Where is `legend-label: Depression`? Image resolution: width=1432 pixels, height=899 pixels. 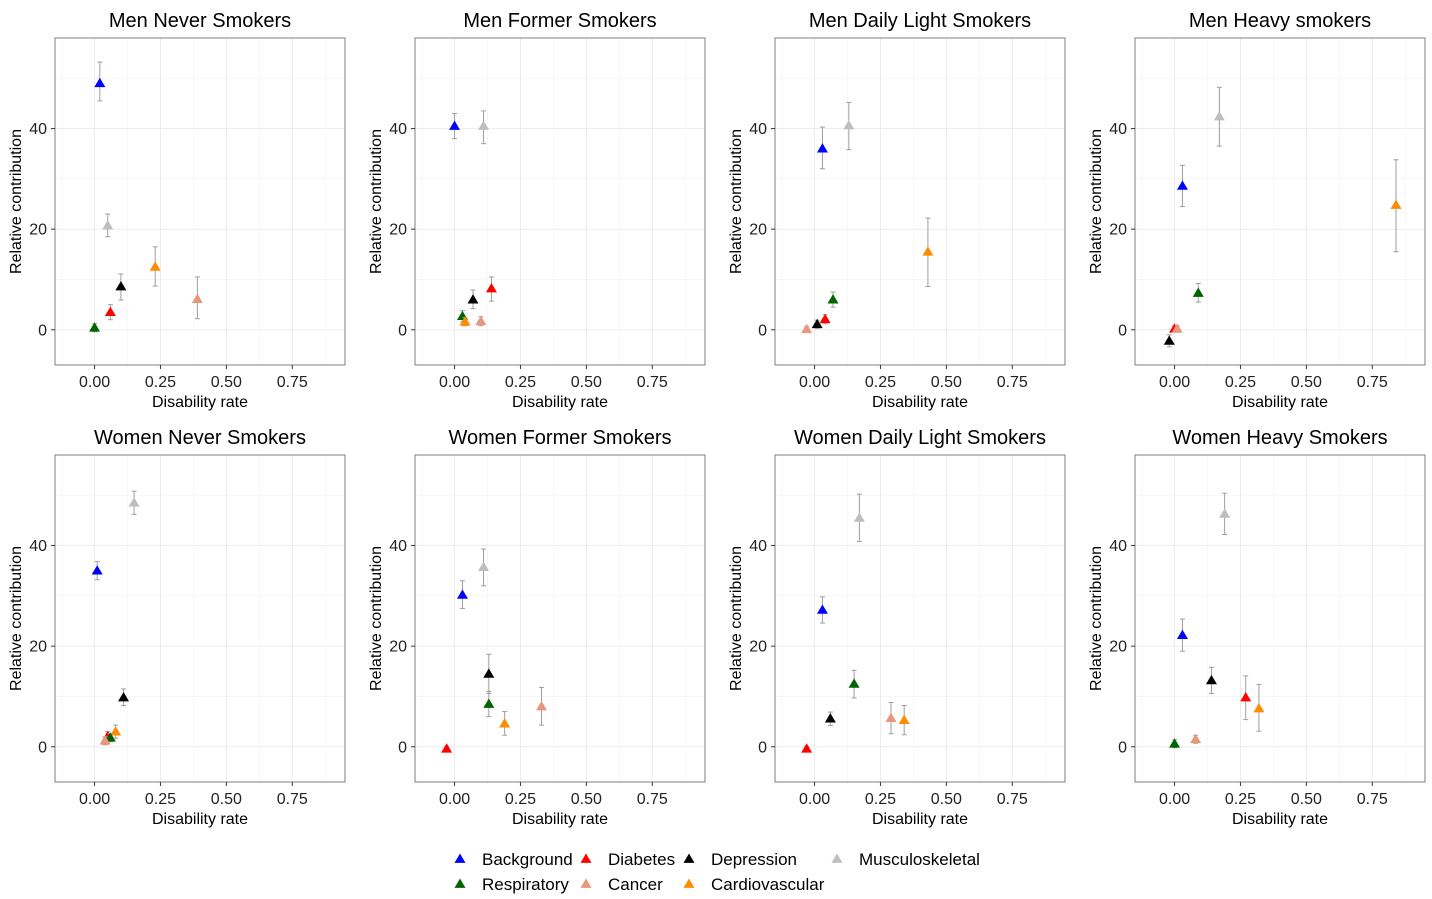 legend-label: Depression is located at coordinates (754, 859).